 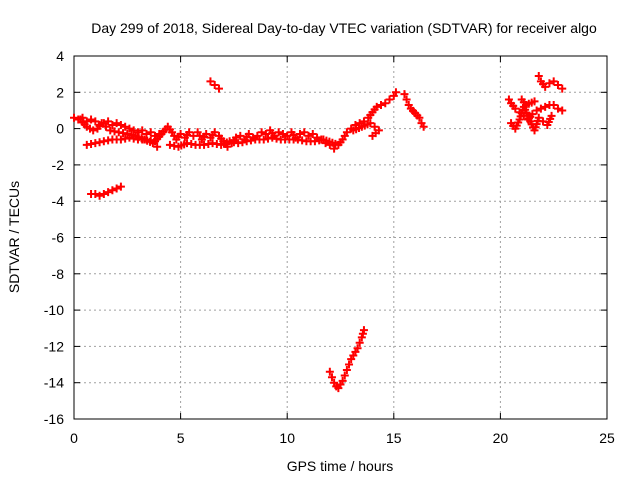 I want to click on y-tick-label: 0, so click(x=60, y=129).